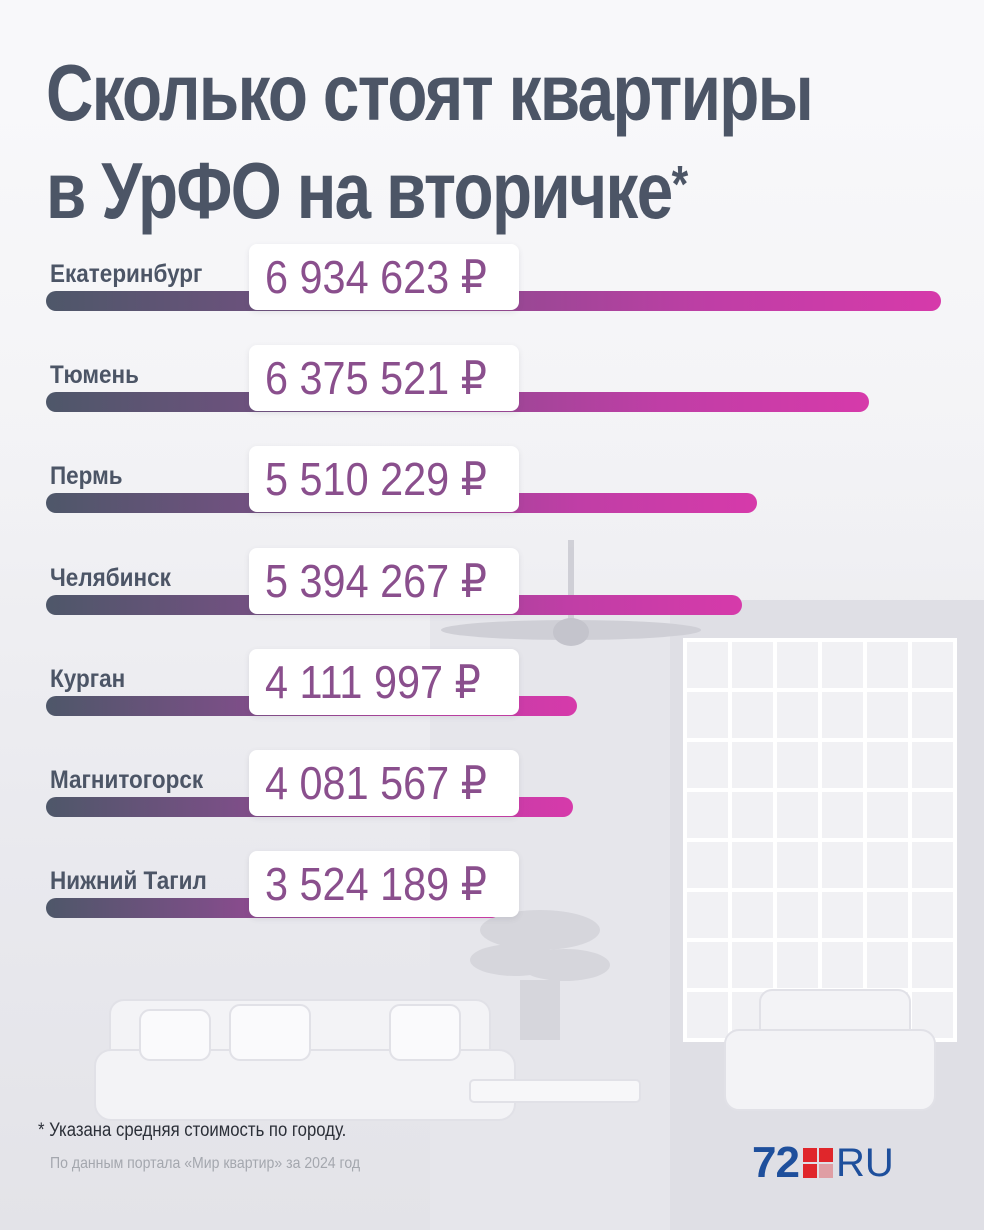  Describe the element at coordinates (94, 375) in the screenshot. I see `category-label: Тюмень` at that location.